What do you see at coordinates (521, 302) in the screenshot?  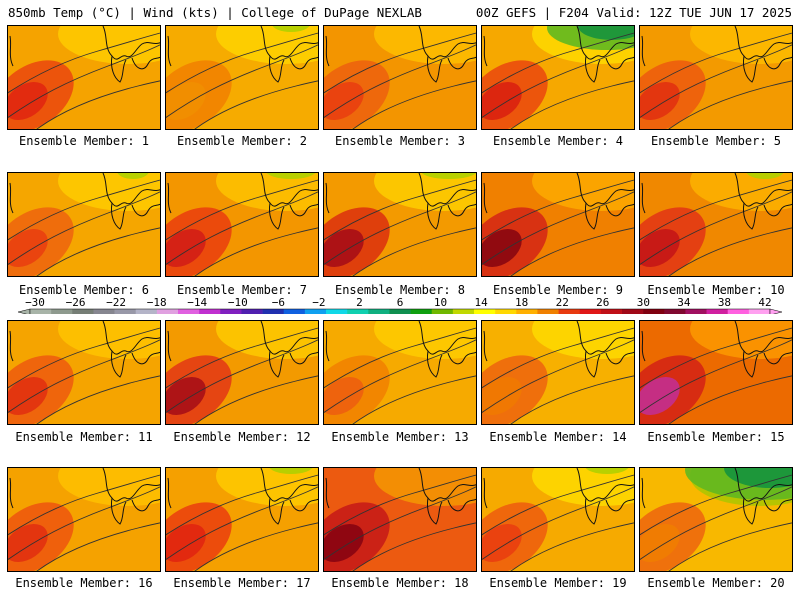 I see `colorbar-tick-label: 18` at bounding box center [521, 302].